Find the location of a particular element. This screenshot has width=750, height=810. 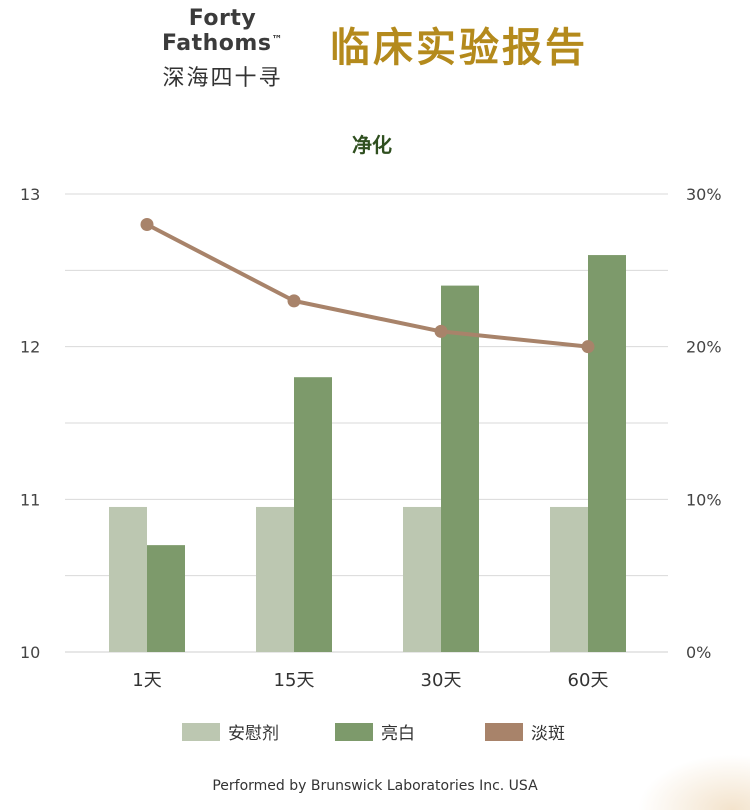

report-title: 临床实验报告 is located at coordinates (459, 48).